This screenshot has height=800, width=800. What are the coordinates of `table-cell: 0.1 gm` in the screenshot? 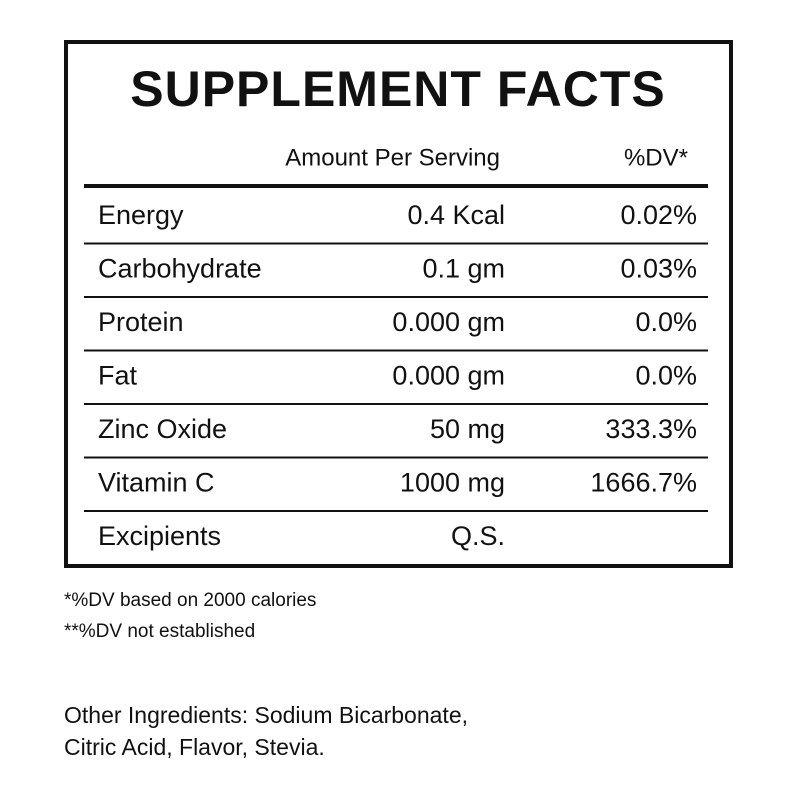 It's located at (463, 268).